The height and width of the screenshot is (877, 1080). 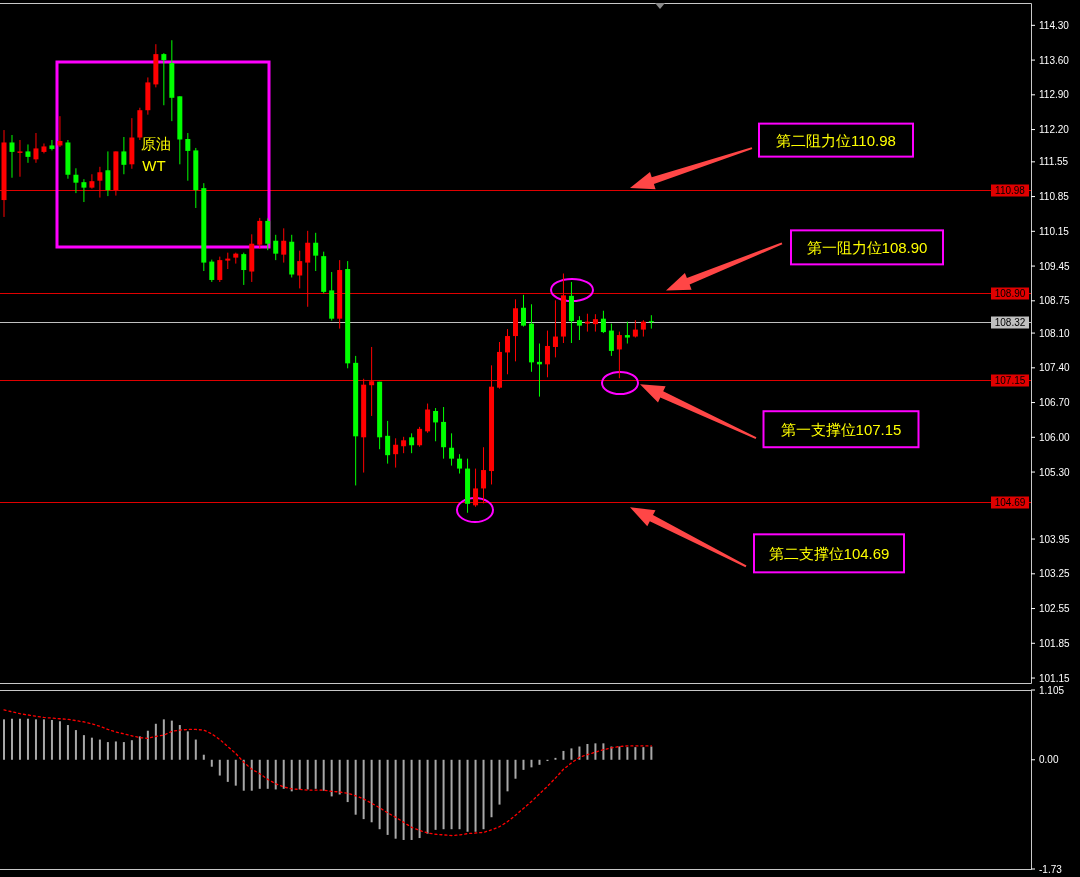 What do you see at coordinates (1054, 25) in the screenshot?
I see `y-tick-label: 114.30` at bounding box center [1054, 25].